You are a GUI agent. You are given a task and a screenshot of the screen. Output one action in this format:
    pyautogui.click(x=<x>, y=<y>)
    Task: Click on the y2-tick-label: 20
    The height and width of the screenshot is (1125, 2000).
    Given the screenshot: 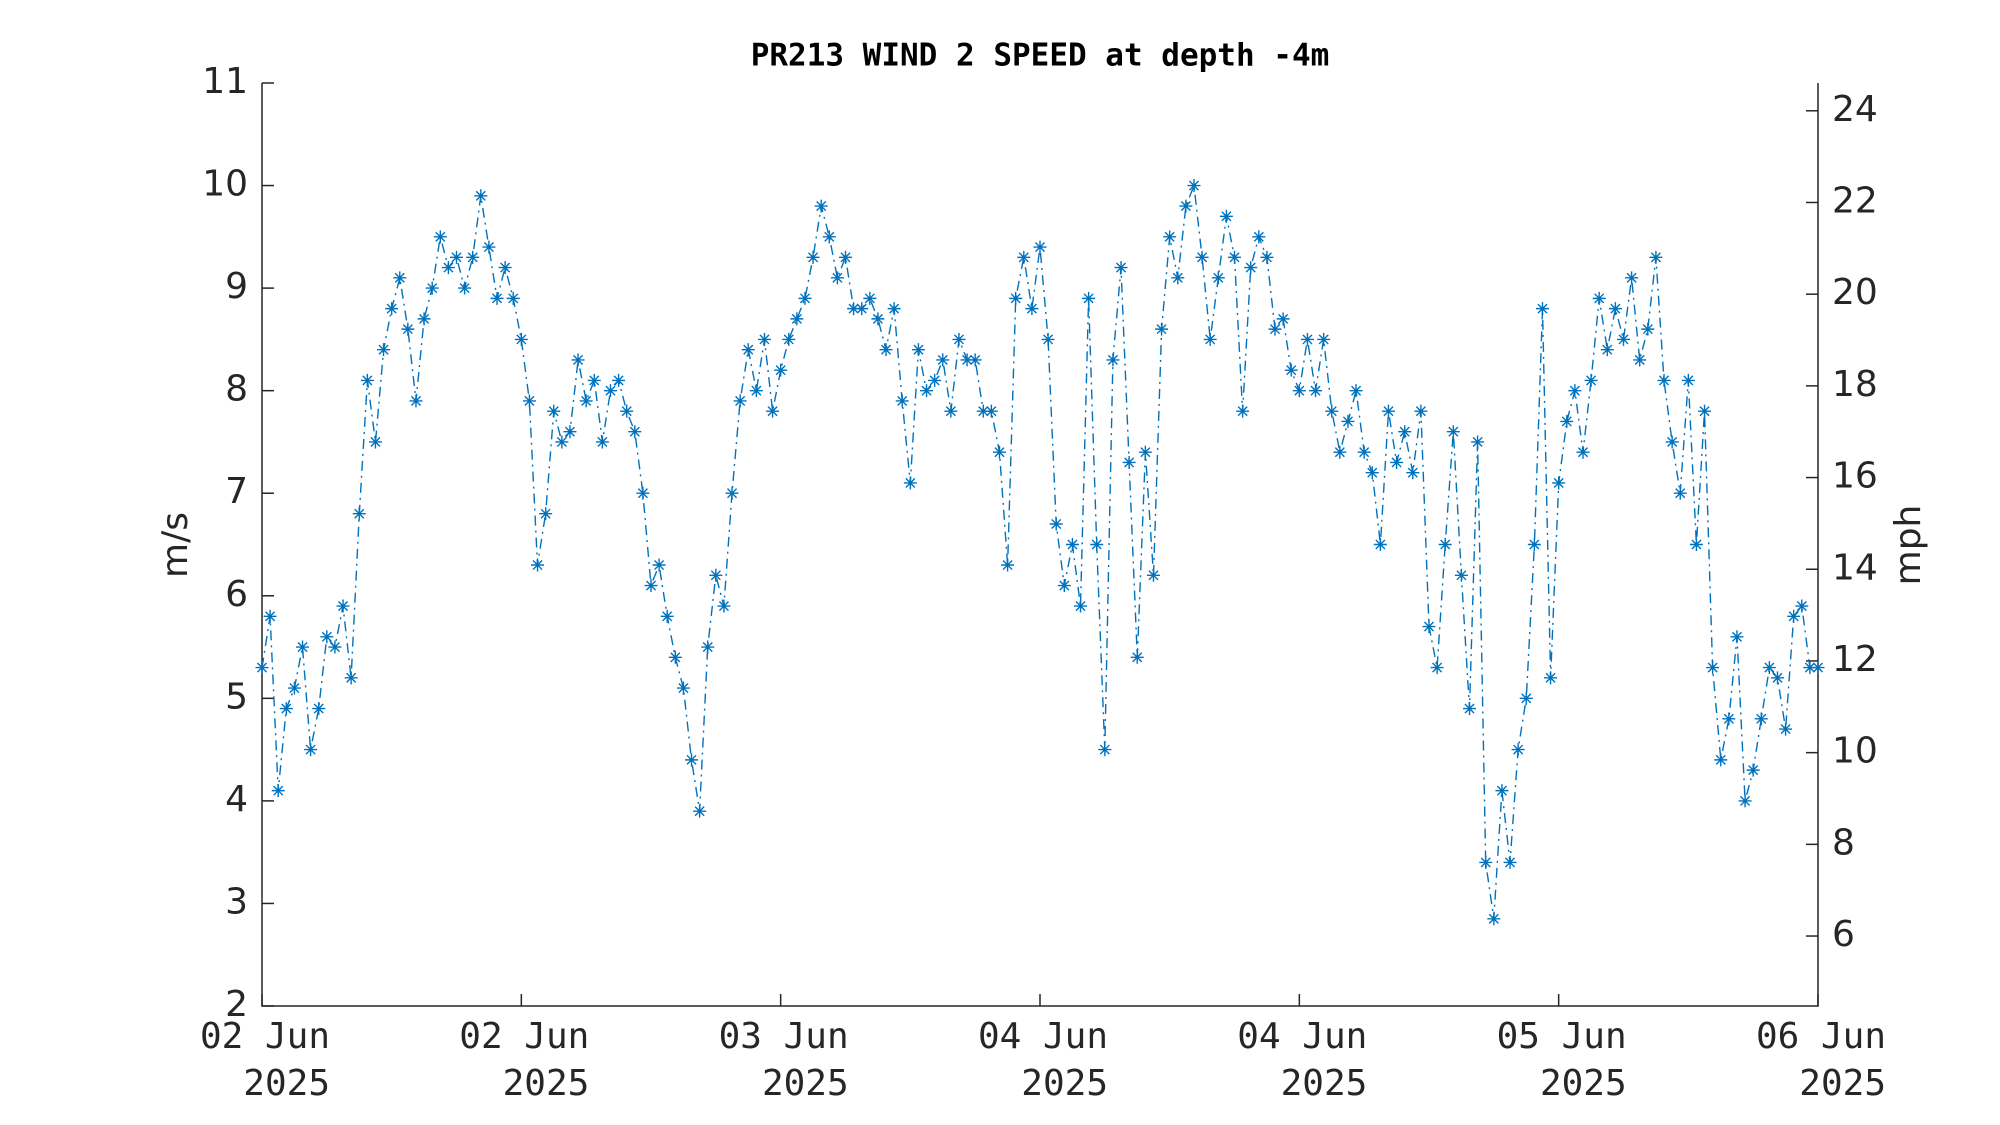 What is the action you would take?
    pyautogui.click(x=1855, y=292)
    